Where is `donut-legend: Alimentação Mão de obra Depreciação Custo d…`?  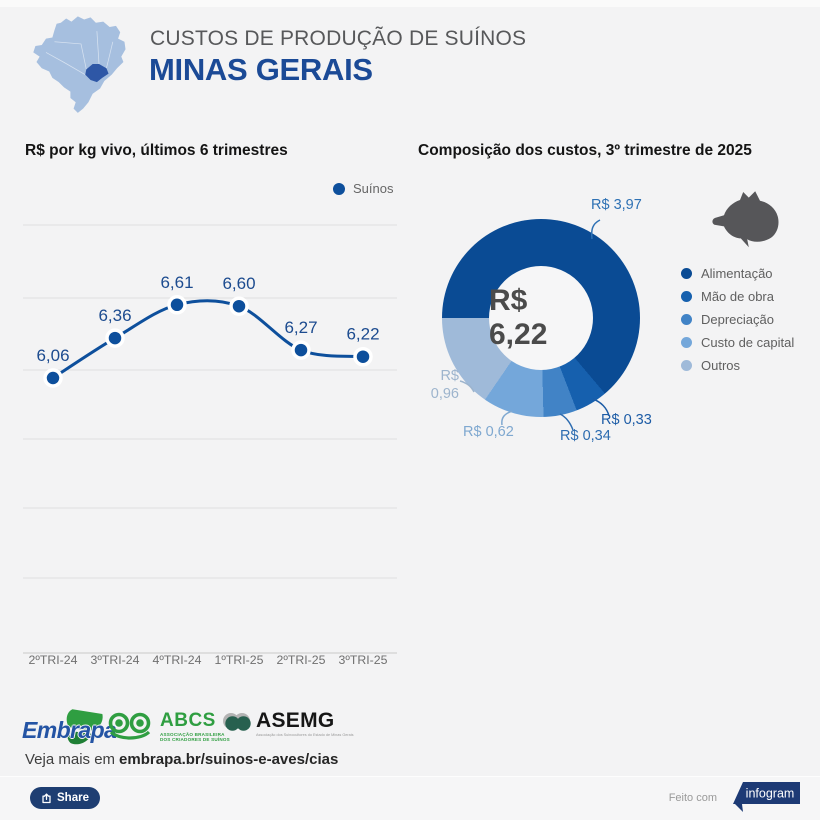
donut-legend: Alimentação Mão de obra Depreciação Custo d… is located at coordinates (737, 319).